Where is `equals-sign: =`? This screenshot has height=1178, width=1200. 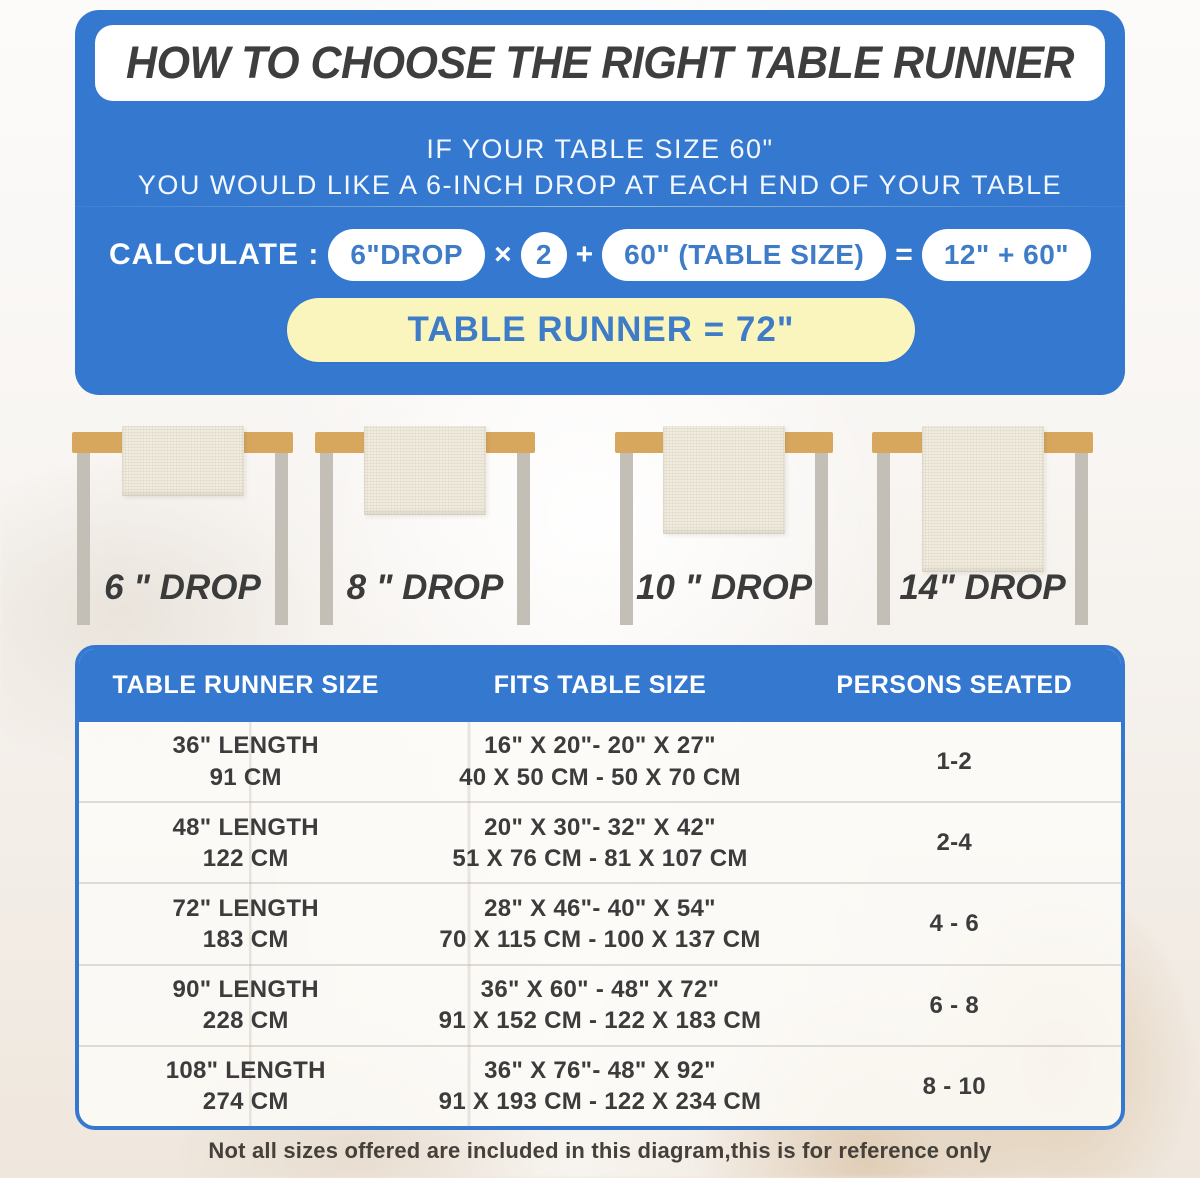 equals-sign: = is located at coordinates (904, 254).